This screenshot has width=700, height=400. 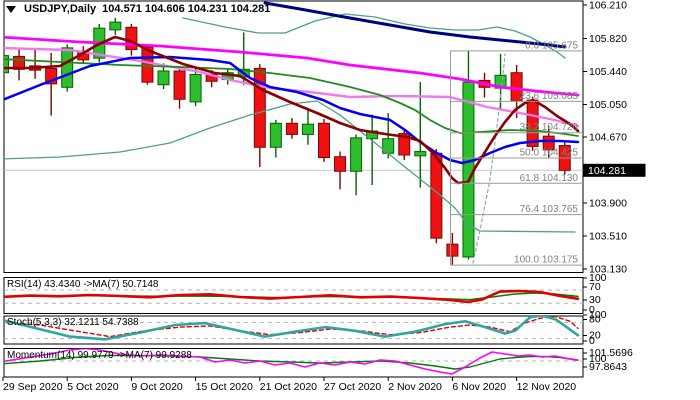 What do you see at coordinates (292, 66) in the screenshot?
I see `magenta-ma` at bounding box center [292, 66].